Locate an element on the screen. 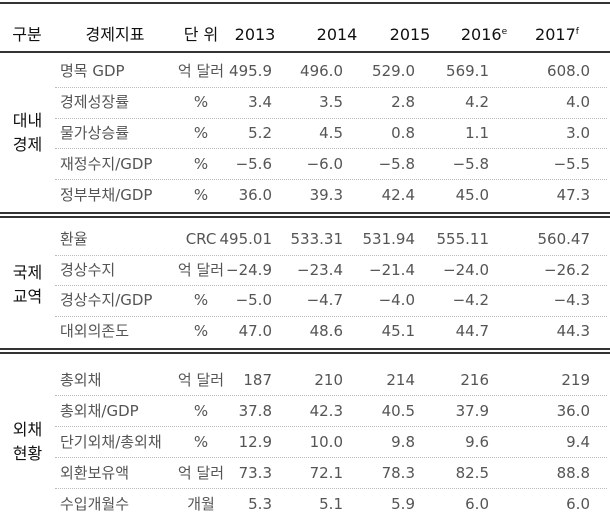 This screenshot has width=610, height=522. superscript: f is located at coordinates (577, 32).